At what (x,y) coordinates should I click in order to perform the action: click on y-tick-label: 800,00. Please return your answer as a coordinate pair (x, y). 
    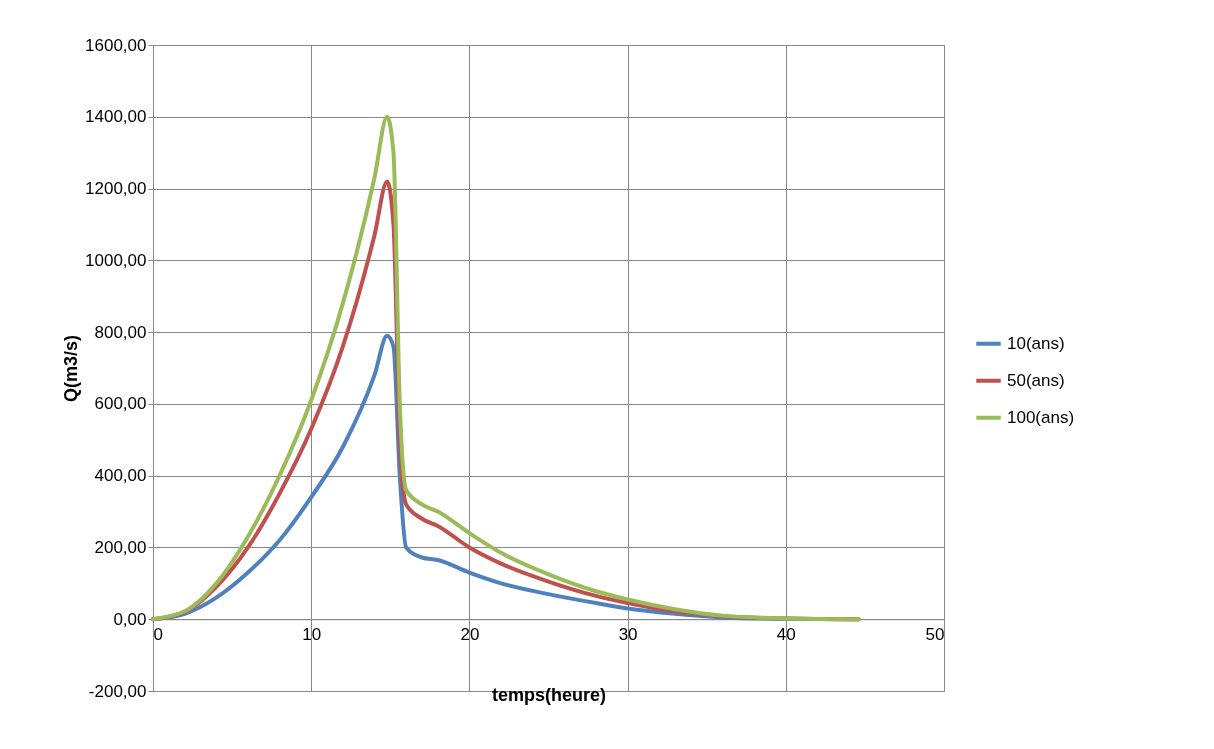
    Looking at the image, I should click on (120, 332).